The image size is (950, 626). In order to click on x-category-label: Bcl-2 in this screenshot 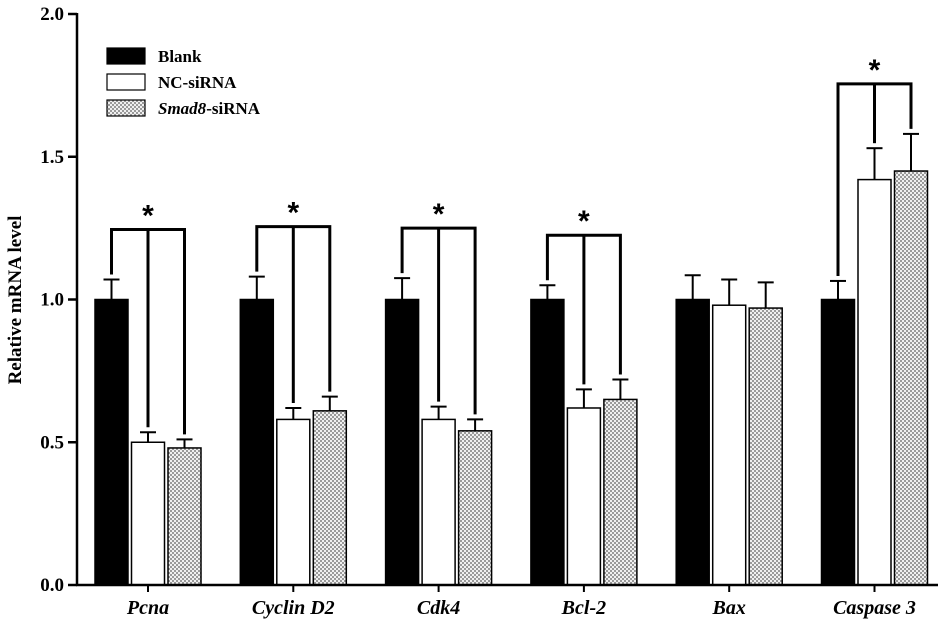, I will do `click(583, 608)`.